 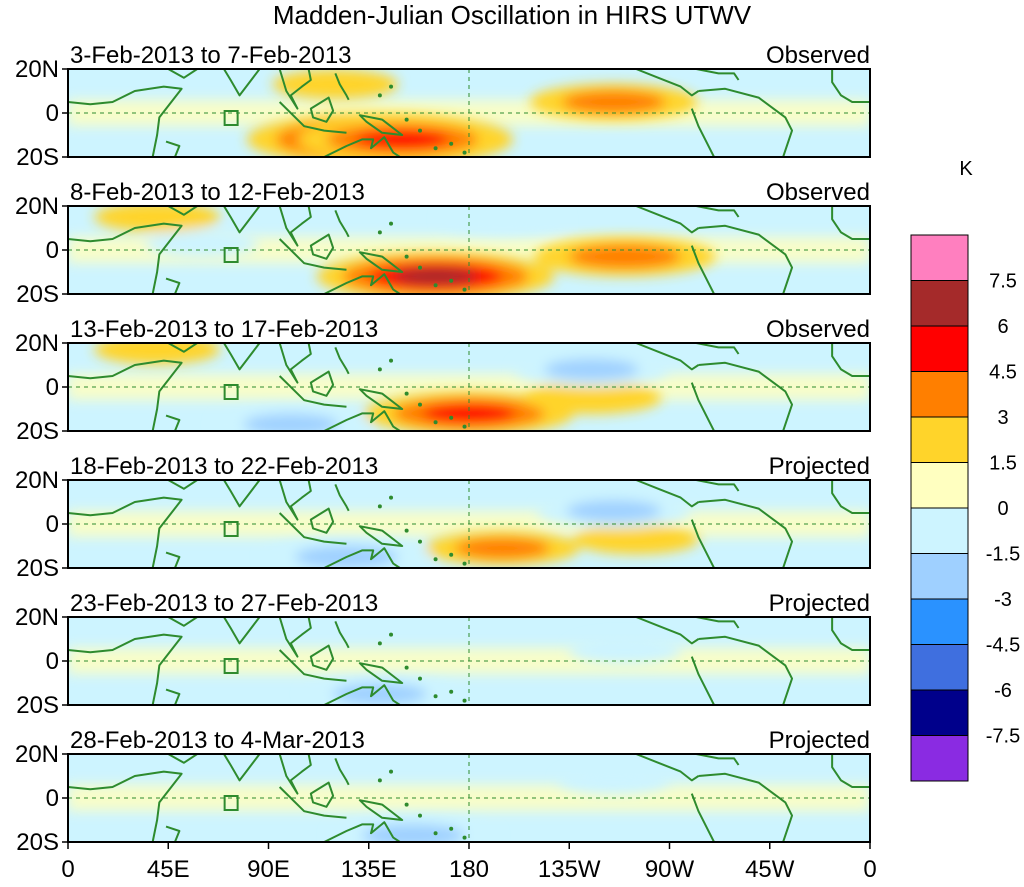 What do you see at coordinates (569, 869) in the screenshot?
I see `x-tick-label: 135W` at bounding box center [569, 869].